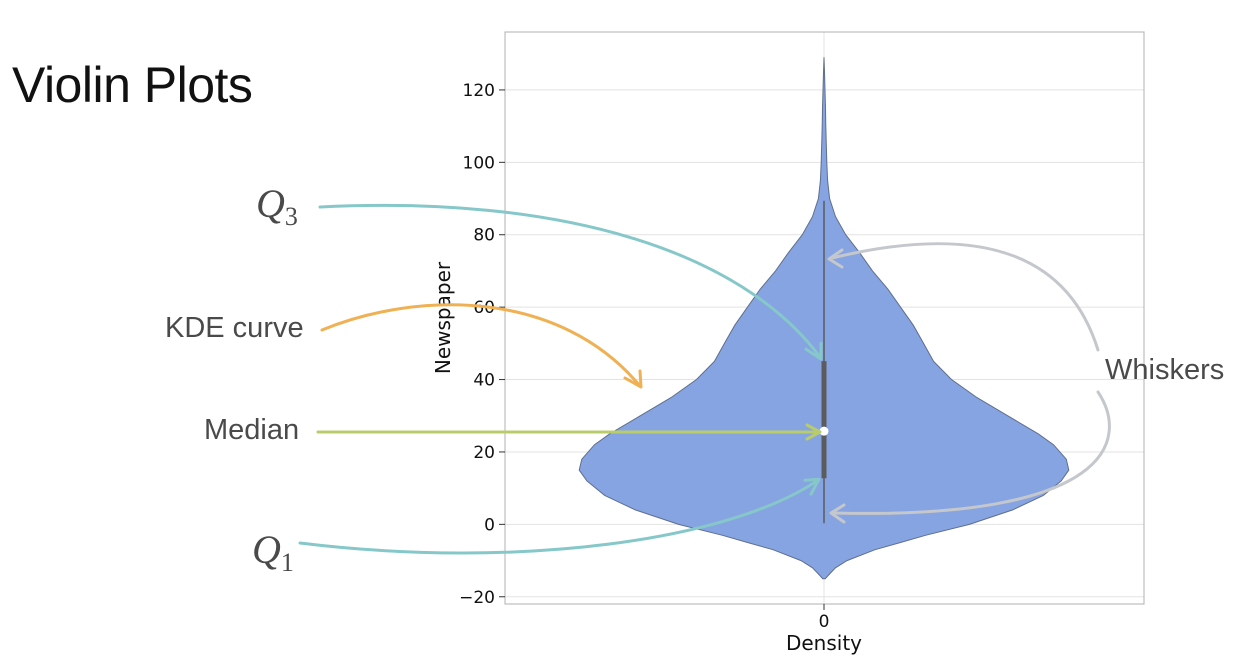 The width and height of the screenshot is (1244, 656). What do you see at coordinates (481, 345) in the screenshot?
I see `kde-arrow` at bounding box center [481, 345].